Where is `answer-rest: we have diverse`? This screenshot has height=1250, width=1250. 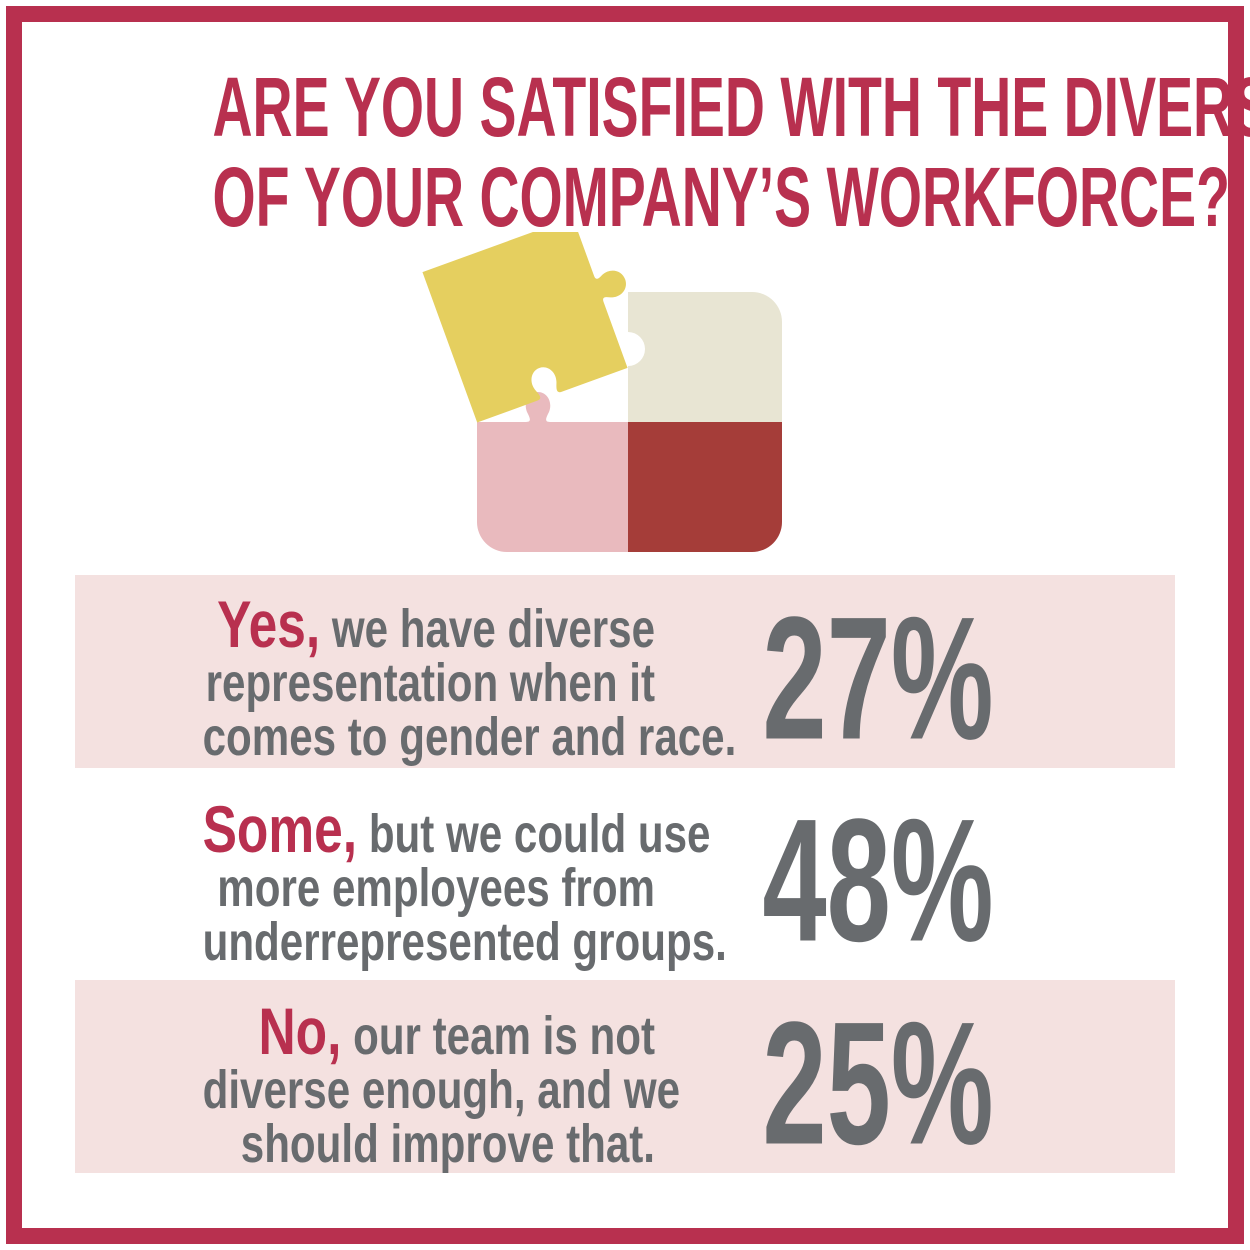
answer-rest: we have diverse is located at coordinates (493, 629).